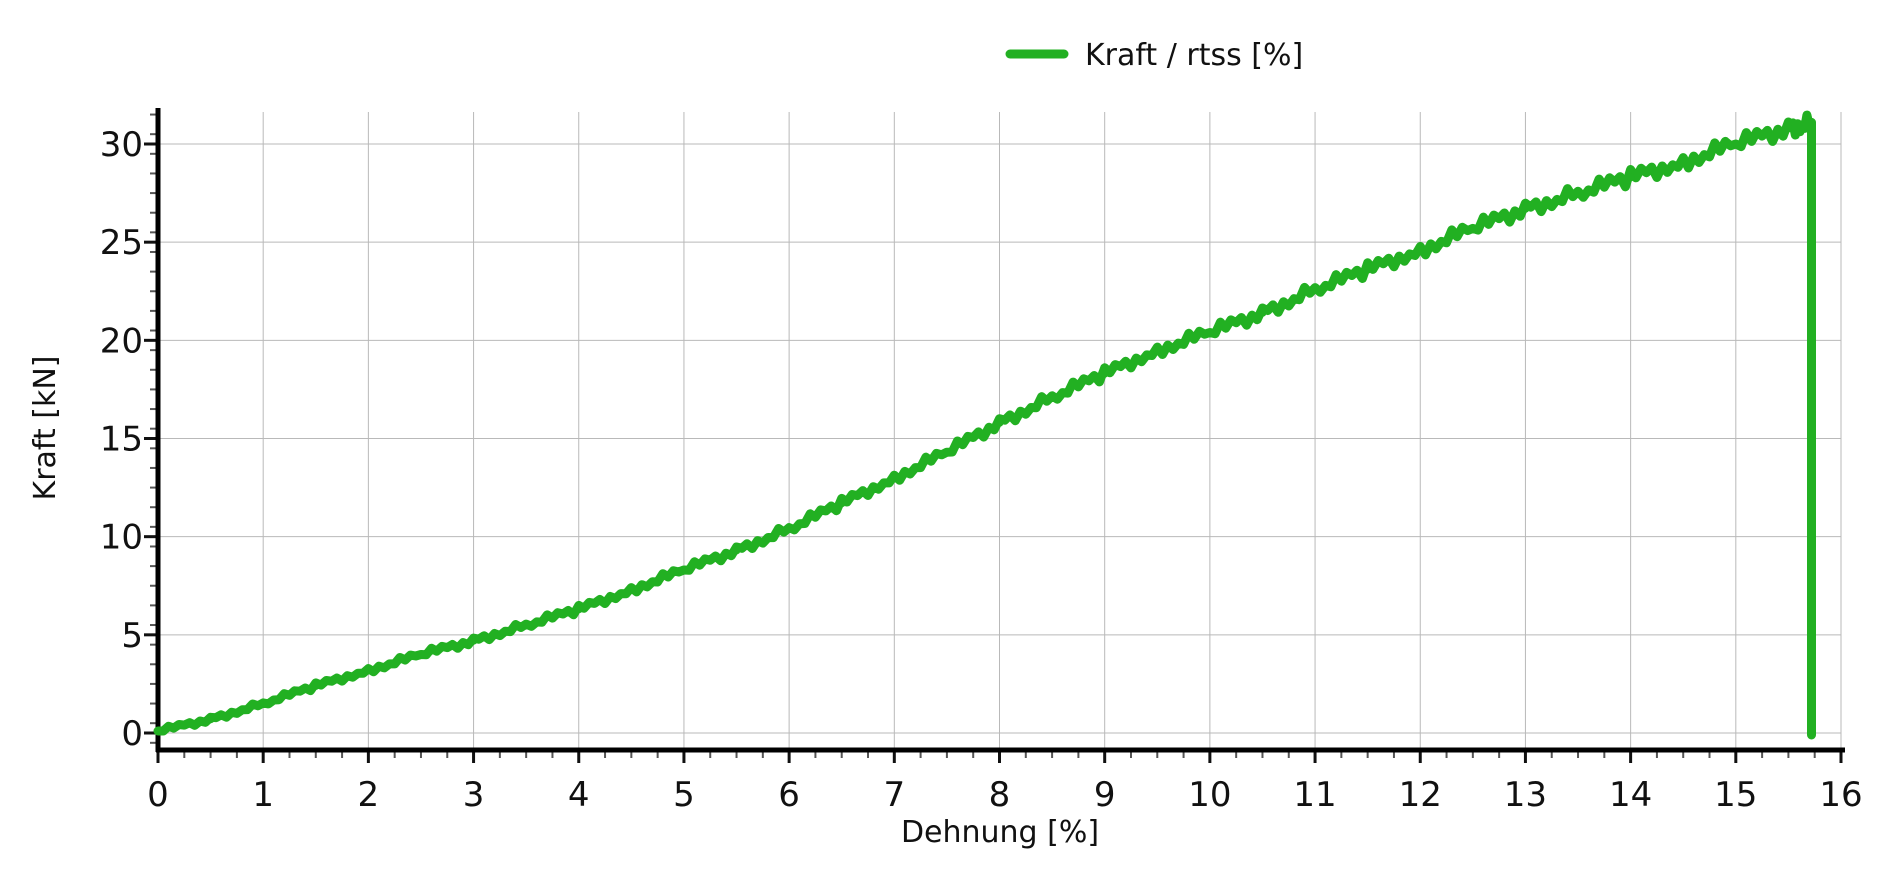 This screenshot has height=886, width=1890. I want to click on y-tick-label: 25, so click(121, 243).